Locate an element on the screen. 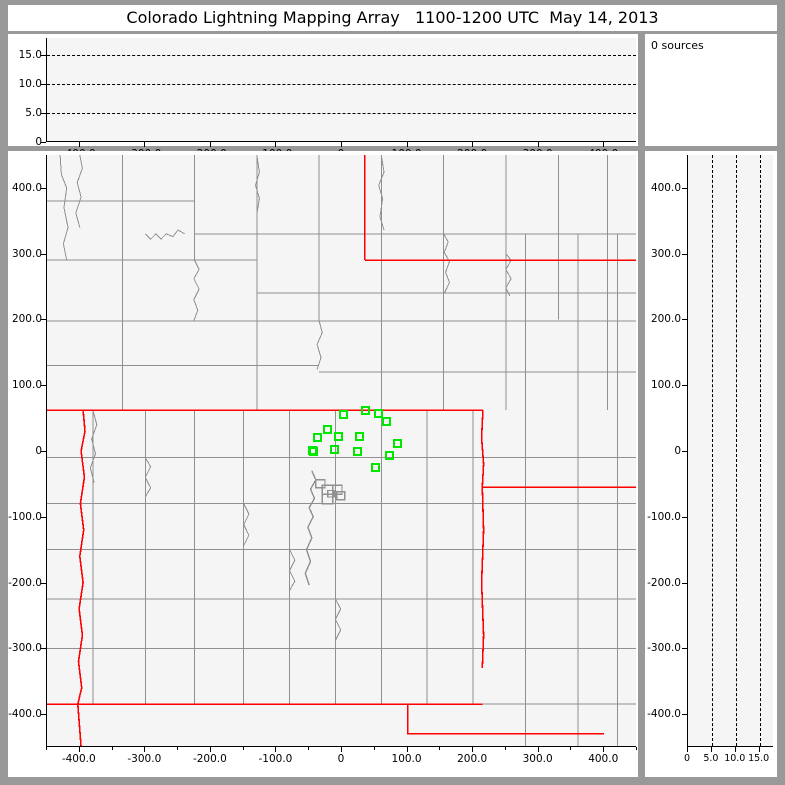 Image resolution: width=785 pixels, height=785 pixels. x-tick-label: 100.0 is located at coordinates (406, 759).